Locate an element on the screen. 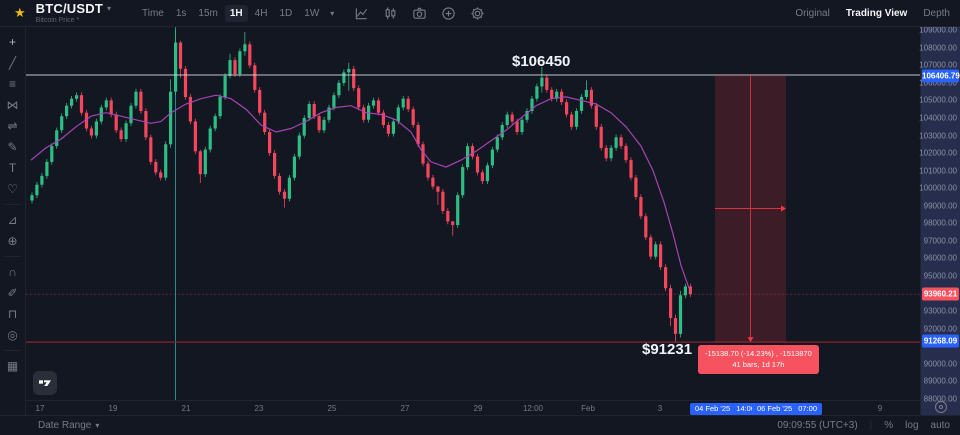 This screenshot has height=435, width=960. lower-level-annotation: $91231 is located at coordinates (667, 349).